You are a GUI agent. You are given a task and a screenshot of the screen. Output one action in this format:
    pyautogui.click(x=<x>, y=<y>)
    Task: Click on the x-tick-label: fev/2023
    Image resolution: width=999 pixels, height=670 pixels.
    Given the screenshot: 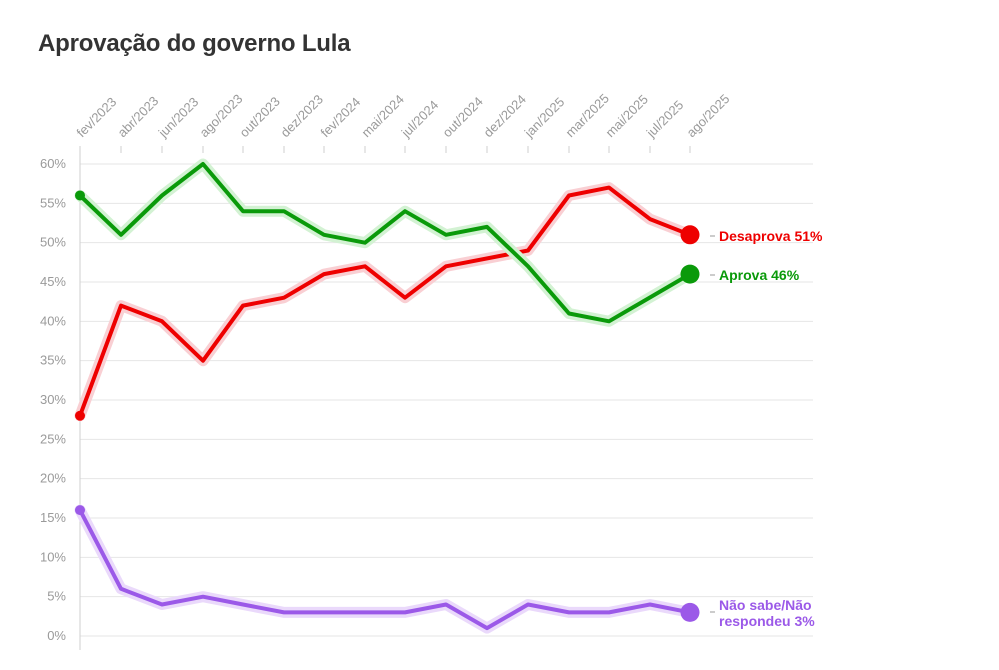 What is the action you would take?
    pyautogui.click(x=97, y=117)
    